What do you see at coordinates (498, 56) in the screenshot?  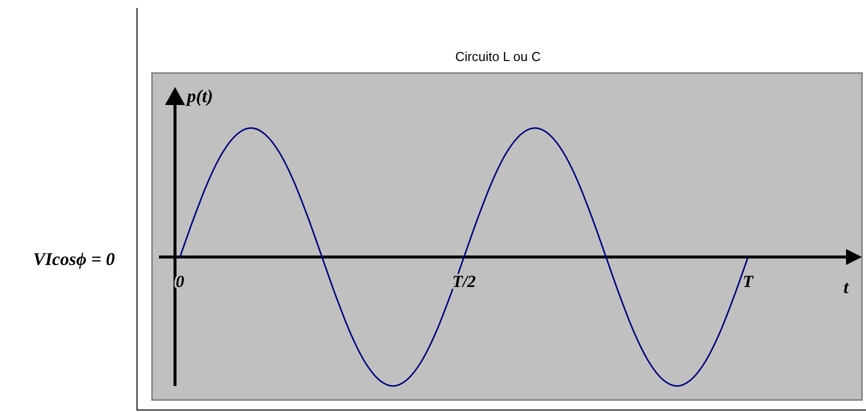 I see `chart-title: Circuito L ou C` at bounding box center [498, 56].